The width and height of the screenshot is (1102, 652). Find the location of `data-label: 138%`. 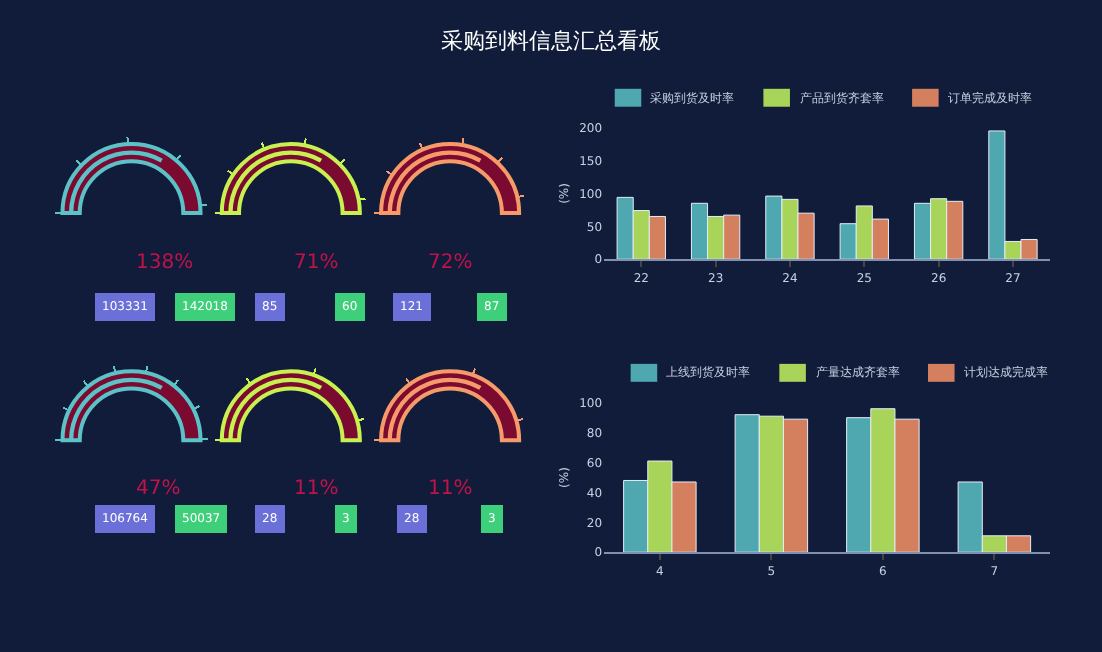

data-label: 138% is located at coordinates (165, 263).